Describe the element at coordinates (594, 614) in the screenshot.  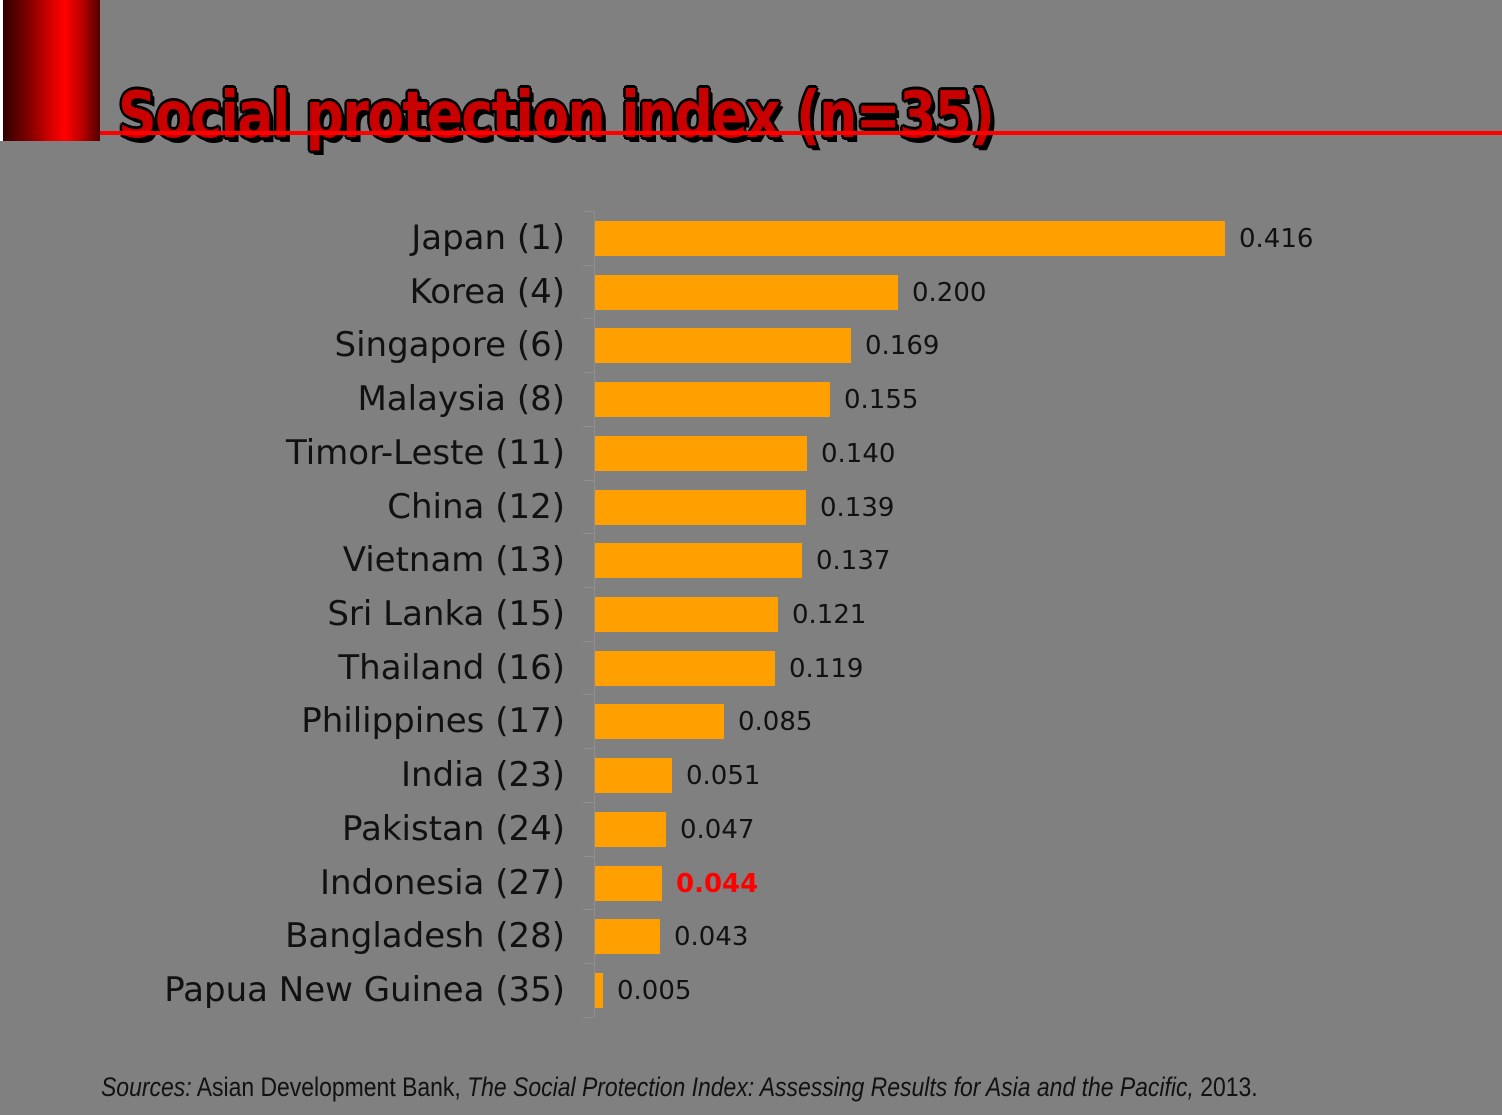
I see `category-axis-line` at that location.